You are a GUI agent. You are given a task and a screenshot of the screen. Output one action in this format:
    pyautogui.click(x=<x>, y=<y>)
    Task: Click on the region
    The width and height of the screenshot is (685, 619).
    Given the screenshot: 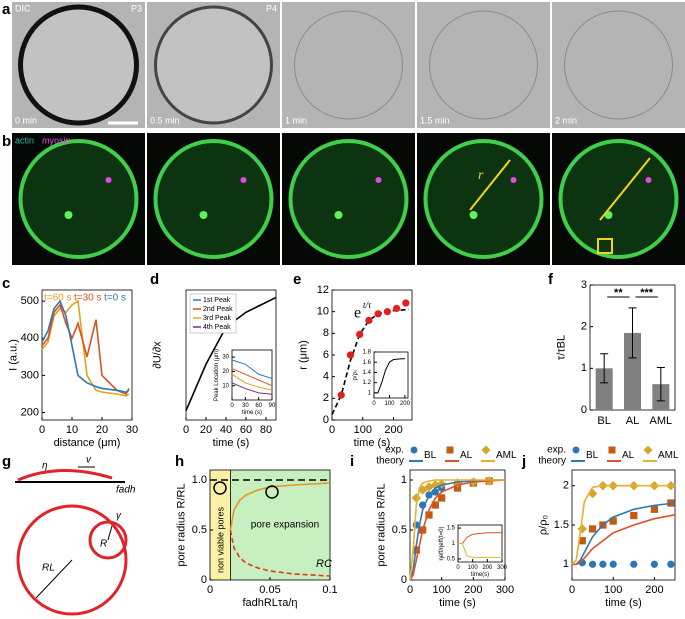 What is the action you would take?
    pyautogui.click(x=220, y=525)
    